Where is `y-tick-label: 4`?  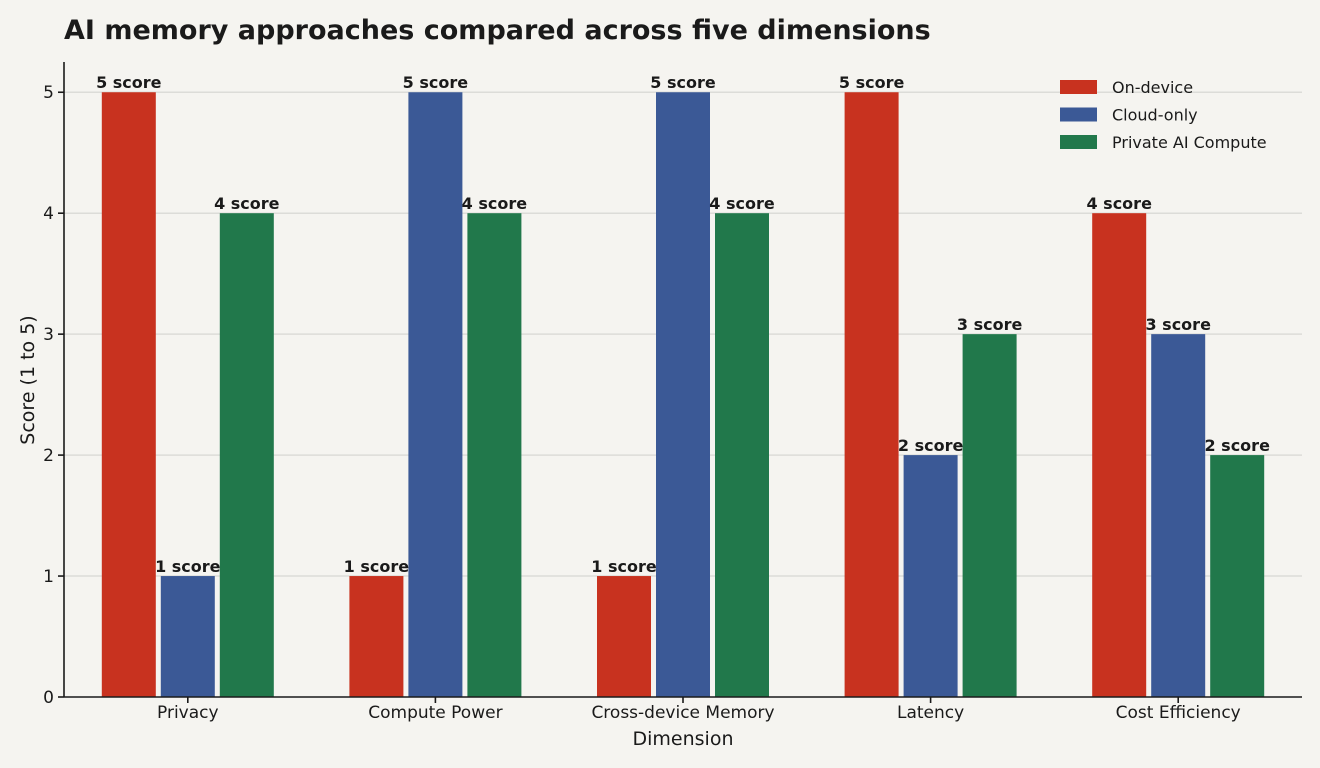 y-tick-label: 4 is located at coordinates (48, 214).